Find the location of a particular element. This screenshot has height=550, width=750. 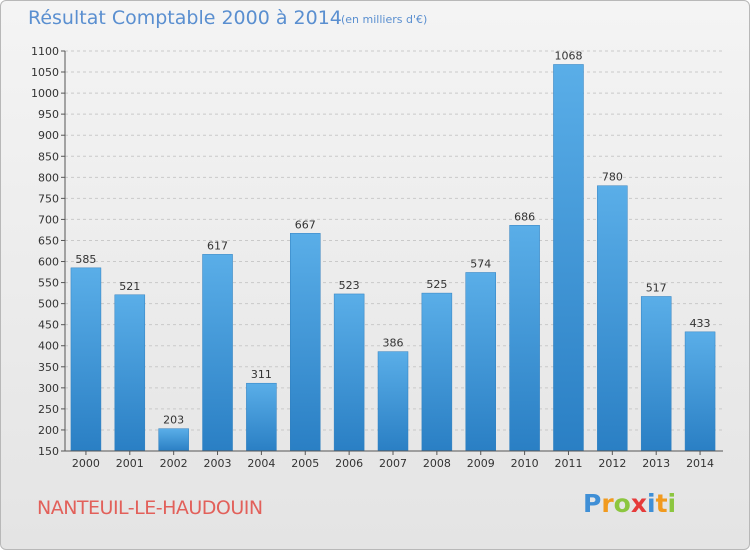

y-tick-label: 400 is located at coordinates (48, 346).